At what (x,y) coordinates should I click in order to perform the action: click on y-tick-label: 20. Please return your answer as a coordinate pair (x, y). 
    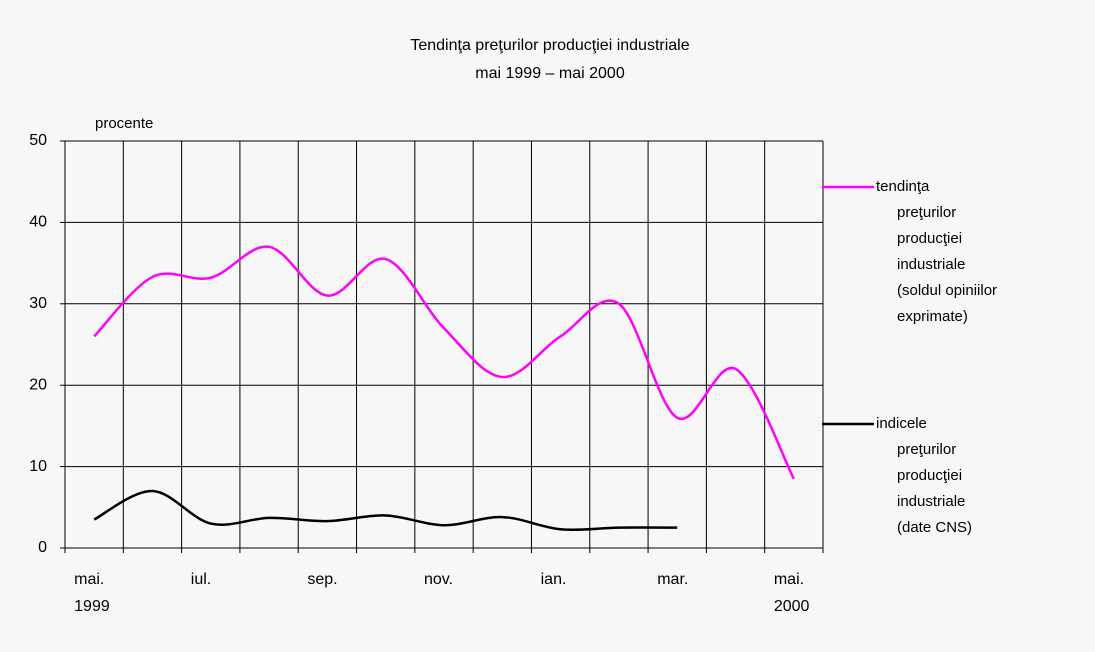
    Looking at the image, I should click on (38, 384).